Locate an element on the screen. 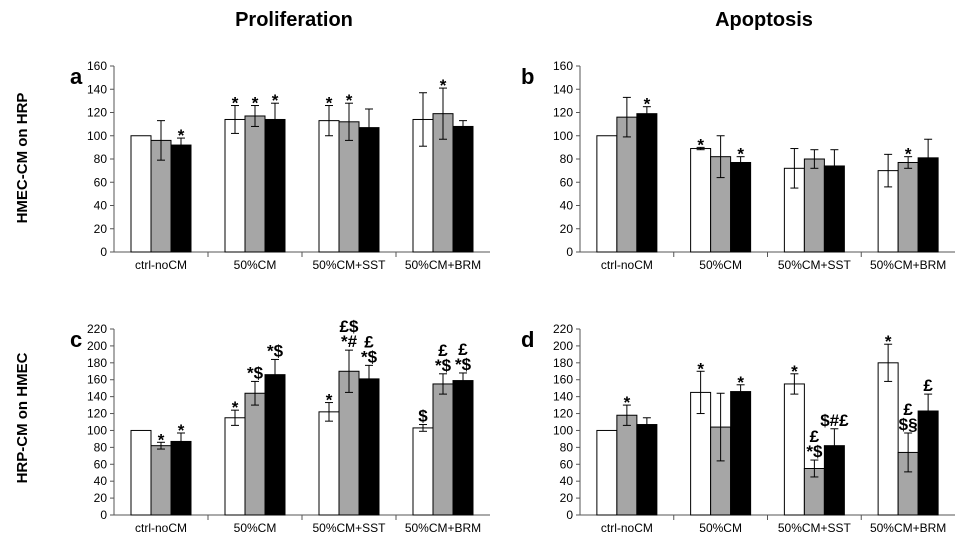 This screenshot has height=549, width=957. significance-label: *# is located at coordinates (349, 341).